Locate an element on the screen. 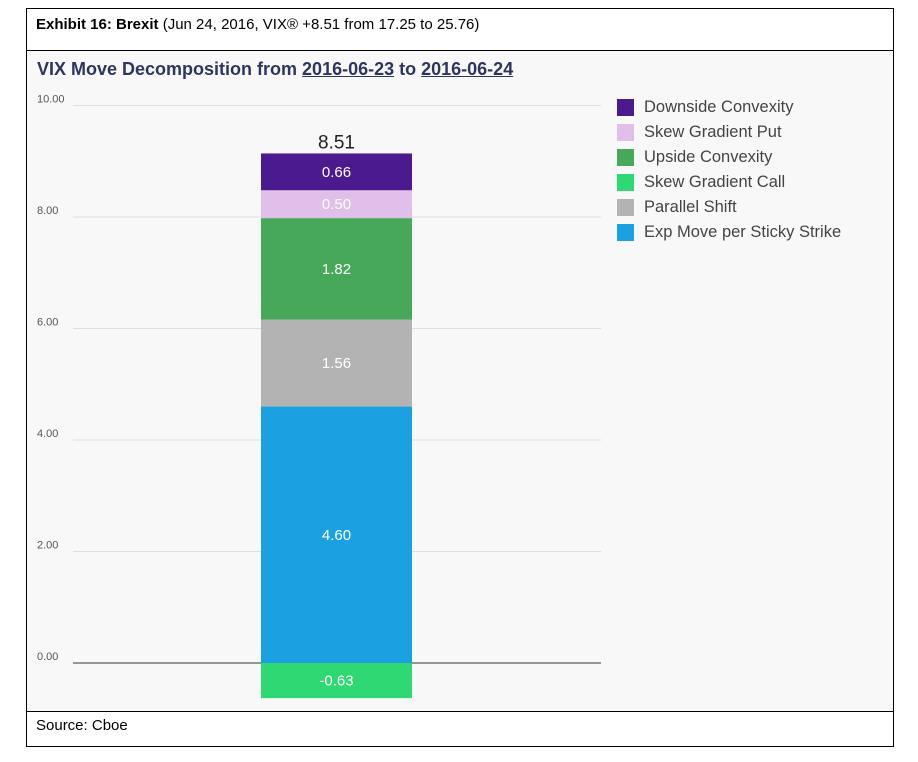 The image size is (918, 762). bar-segment-exp-move-per-sticky-strike is located at coordinates (336, 534).